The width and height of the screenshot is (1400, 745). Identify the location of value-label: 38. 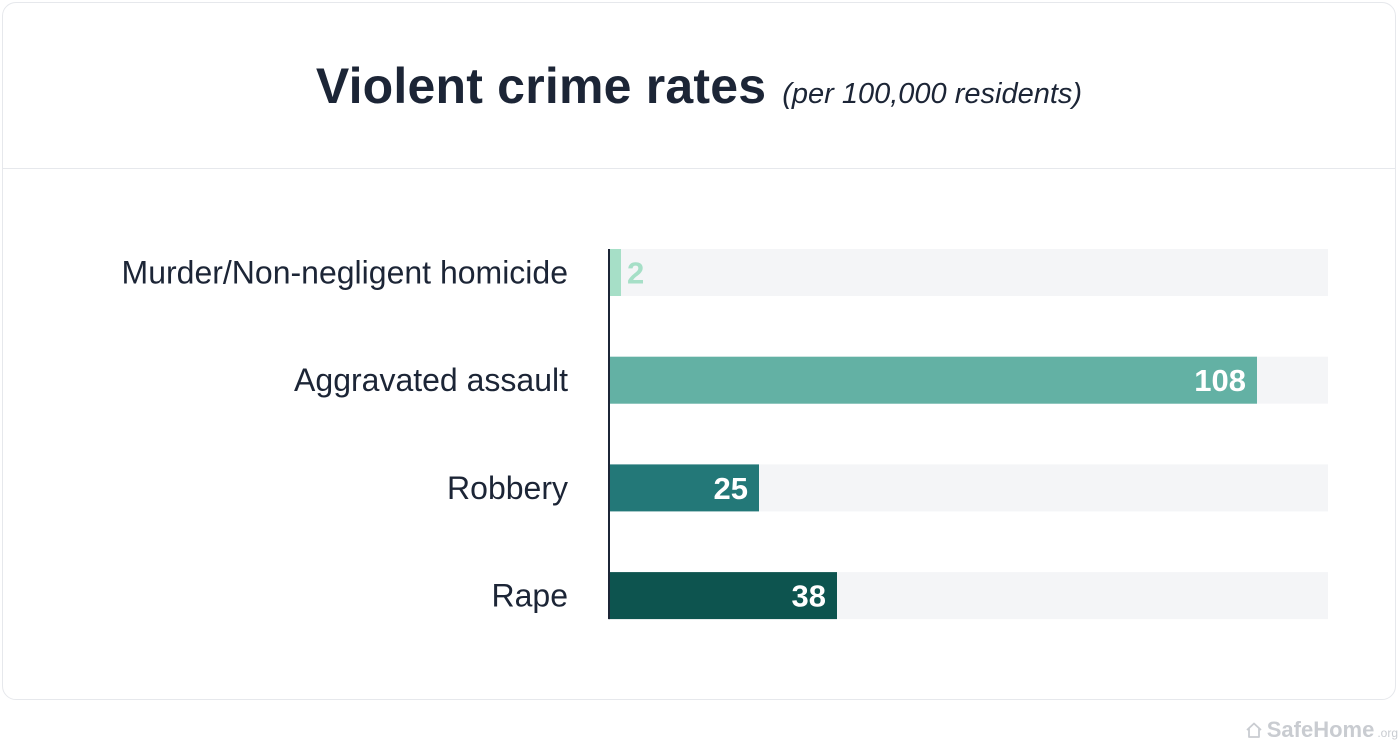
(809, 596).